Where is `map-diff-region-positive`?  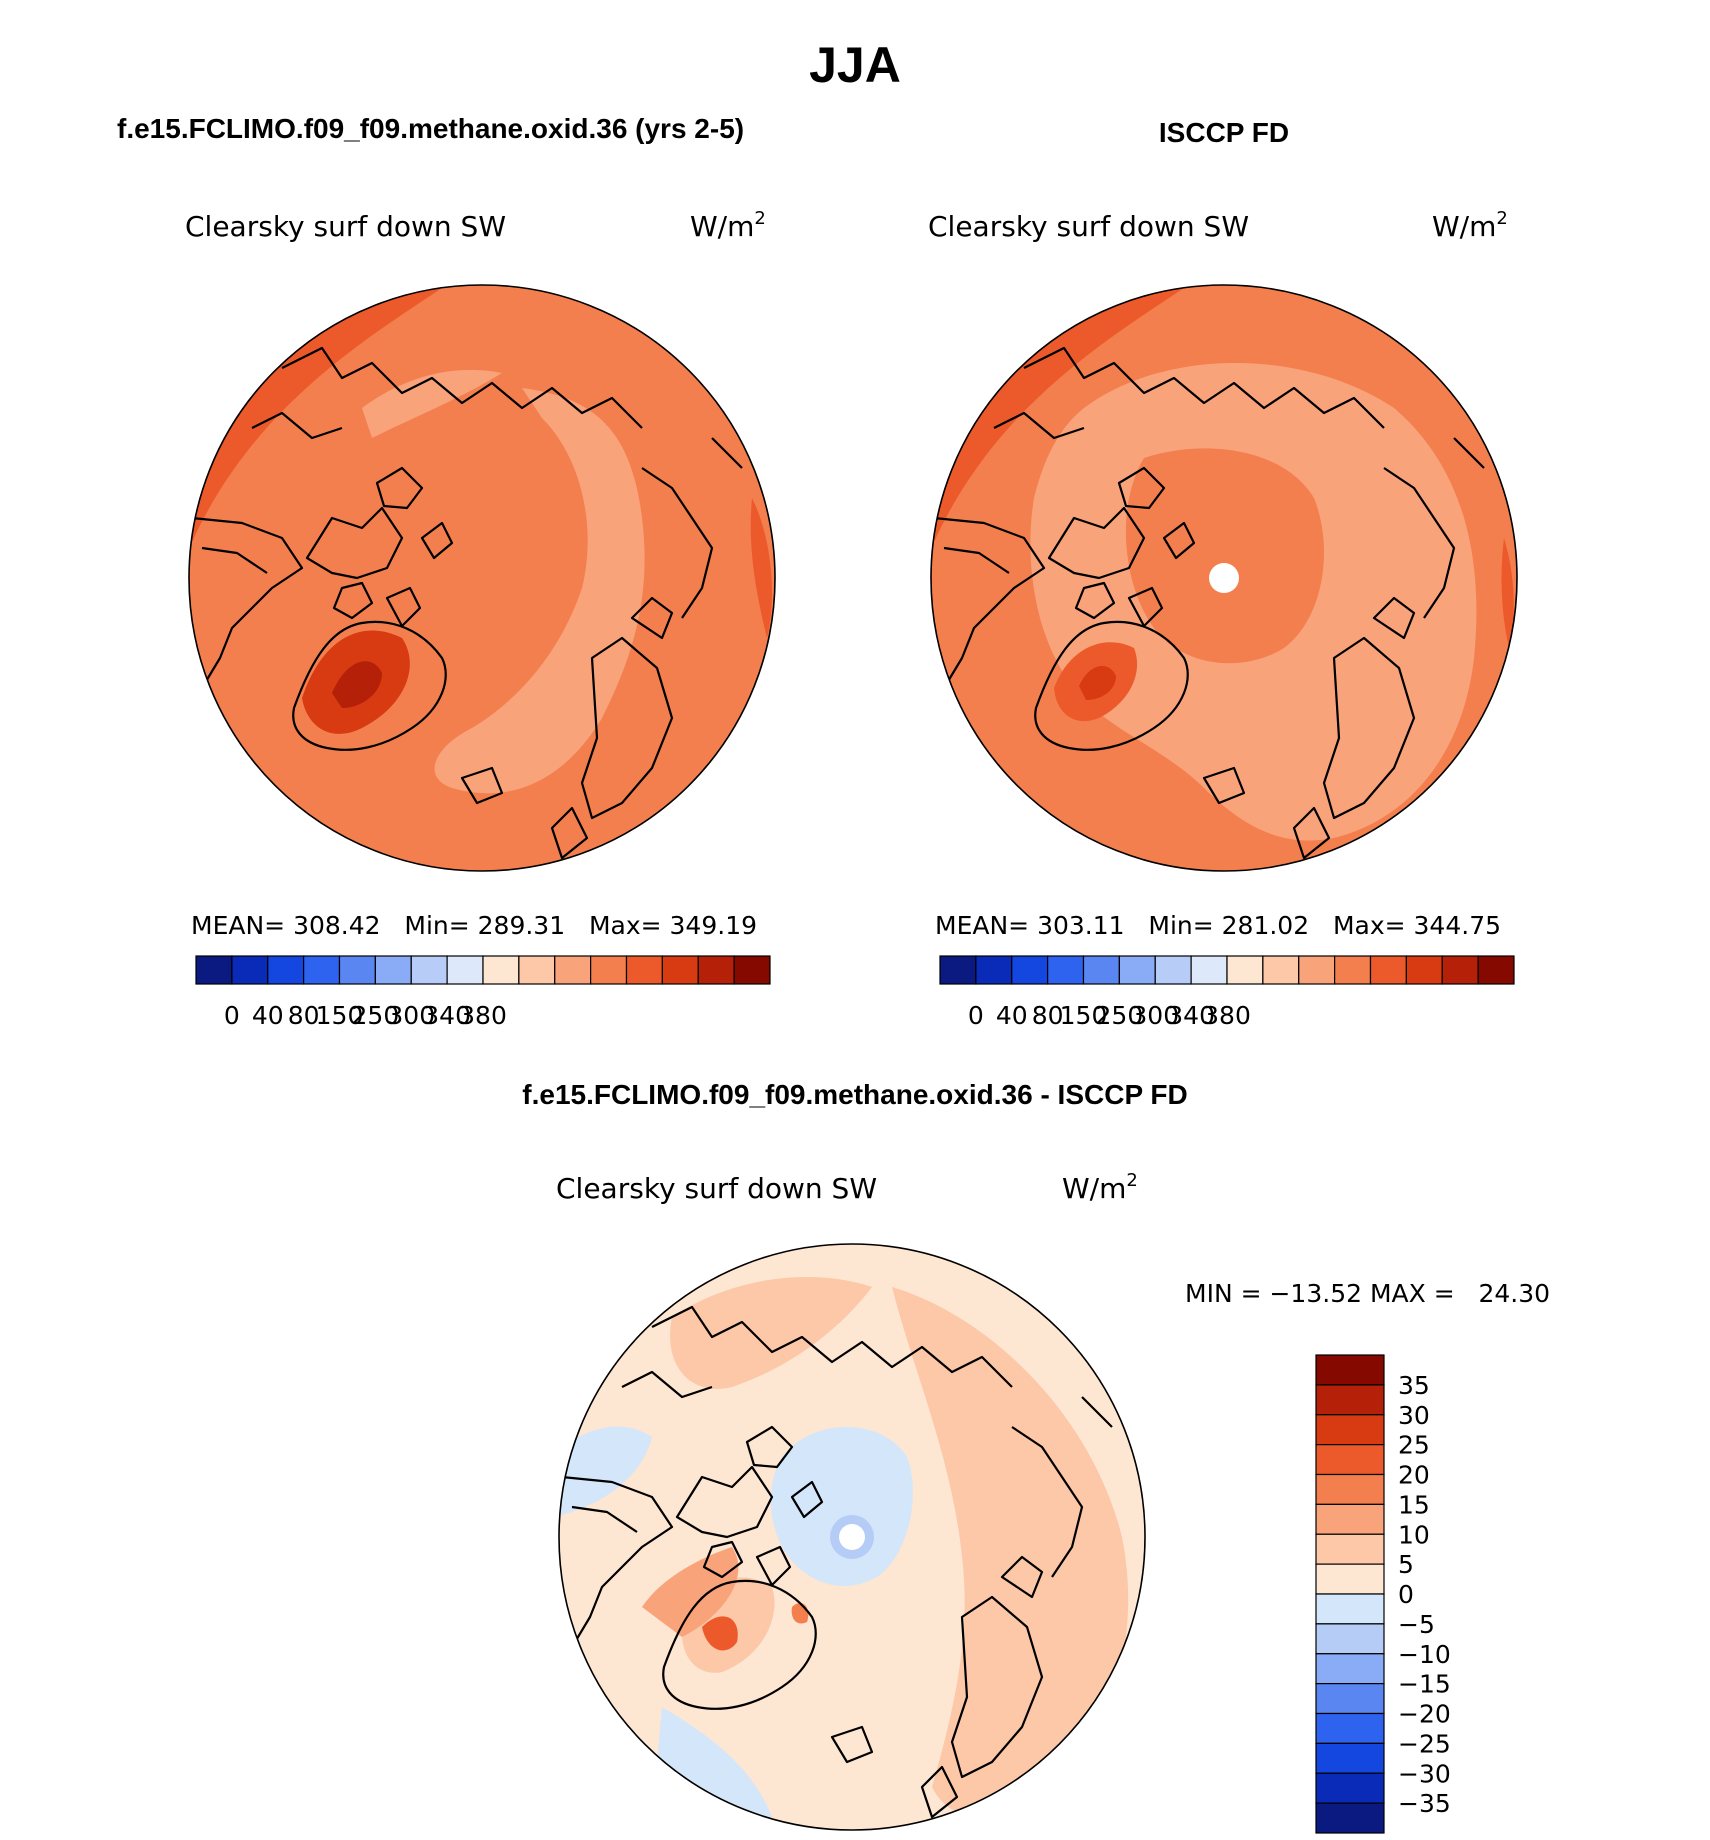 map-diff-region-positive is located at coordinates (1010, 1553).